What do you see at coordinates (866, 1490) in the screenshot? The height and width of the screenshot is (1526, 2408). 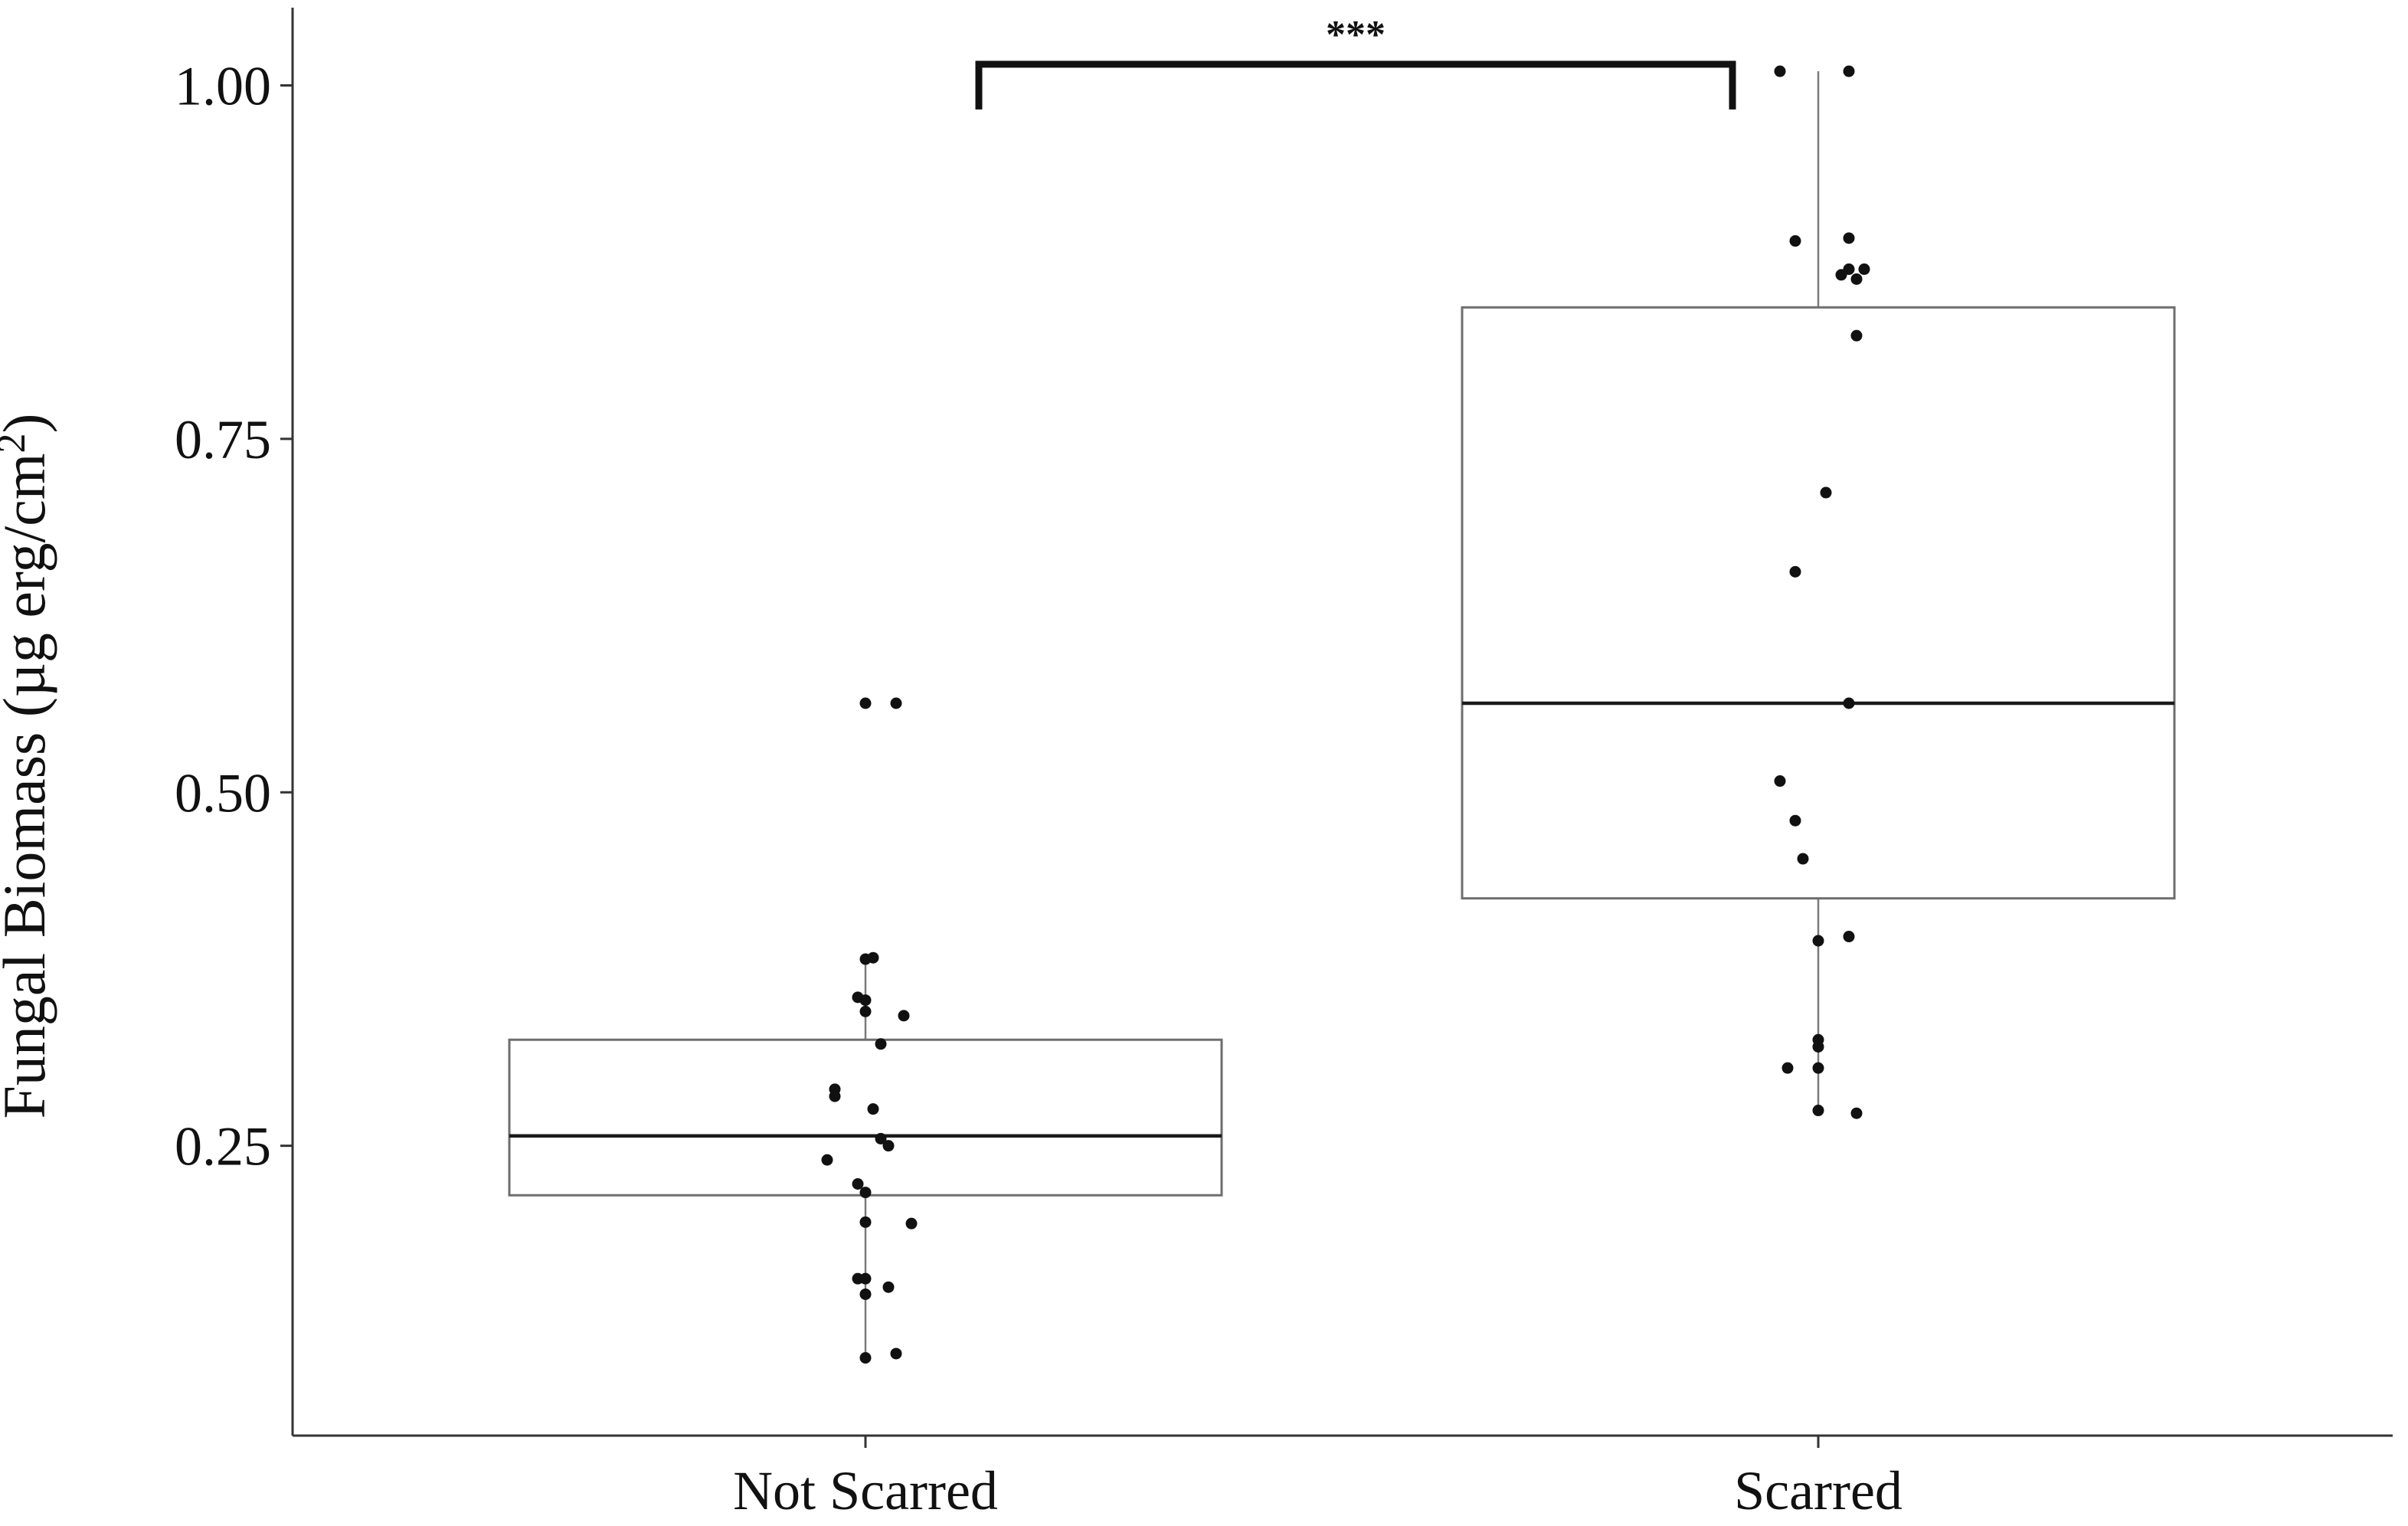 I see `x-tick-label: Not Scarred` at bounding box center [866, 1490].